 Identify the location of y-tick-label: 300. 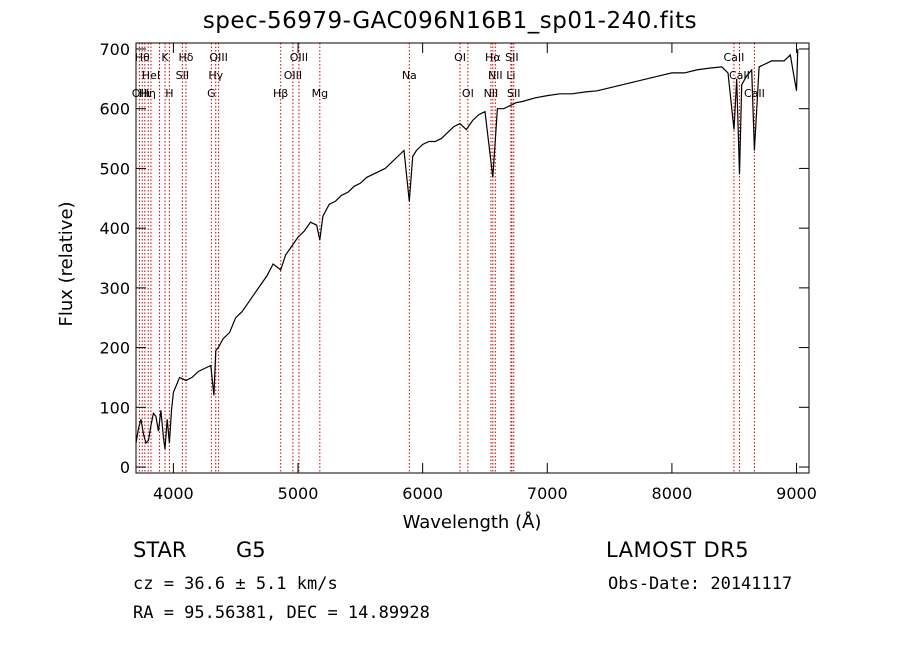
(114, 288).